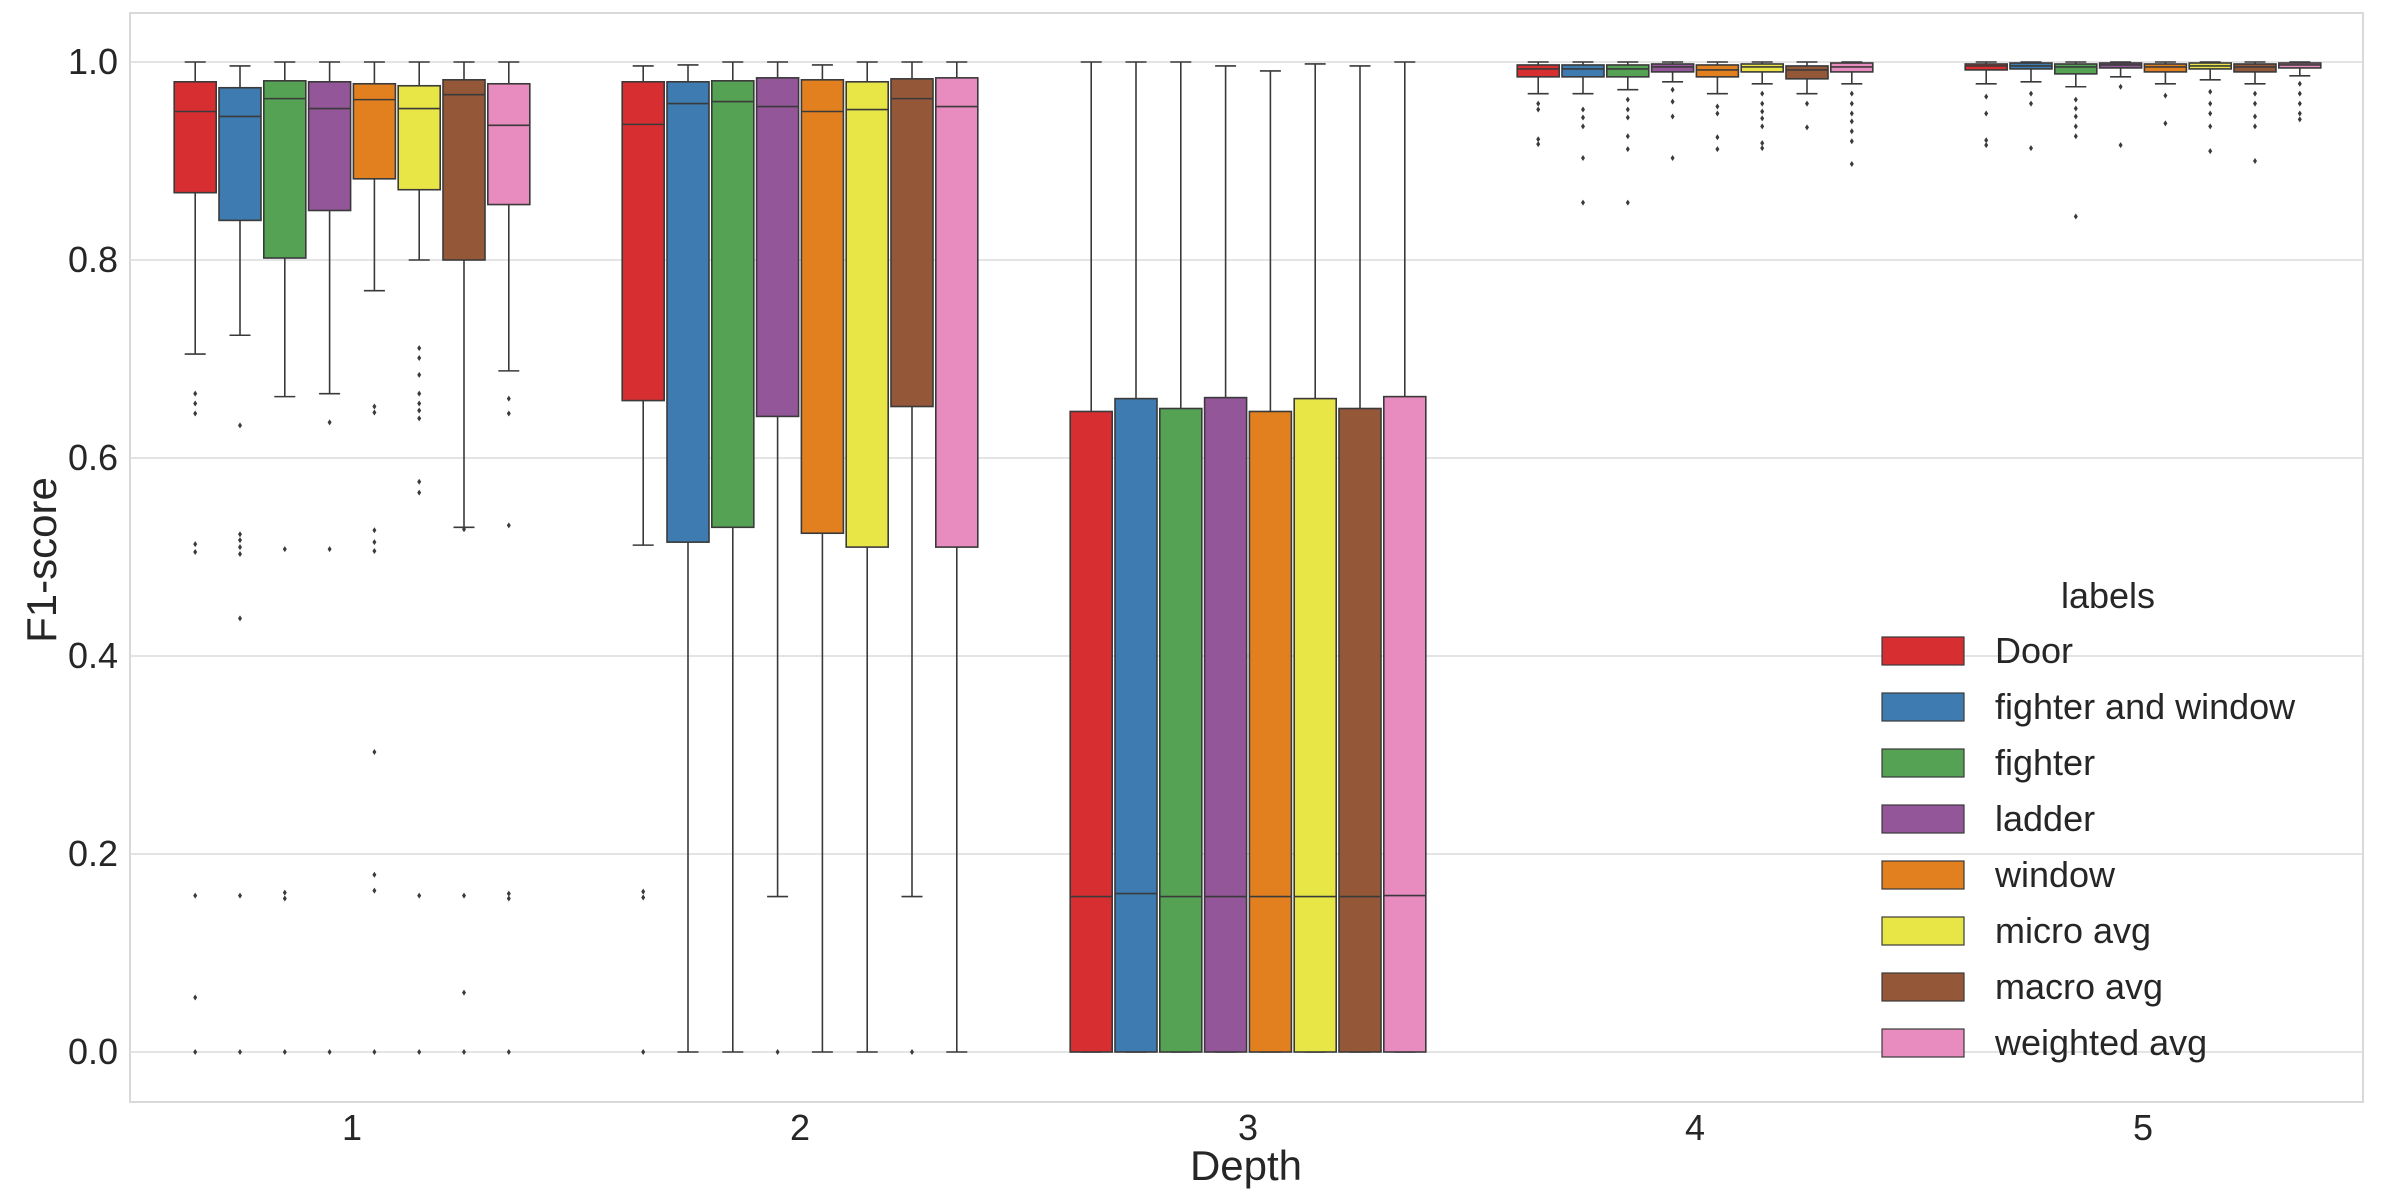  I want to click on legend-label: fighter and window, so click(2145, 706).